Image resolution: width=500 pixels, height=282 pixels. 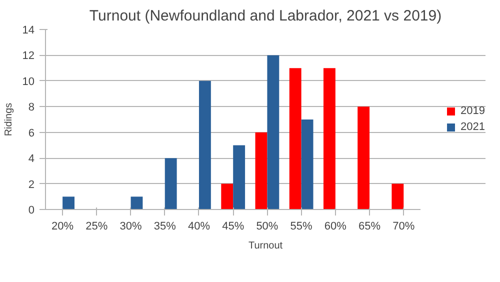 I want to click on x-tick-label: 55%, so click(x=301, y=226).